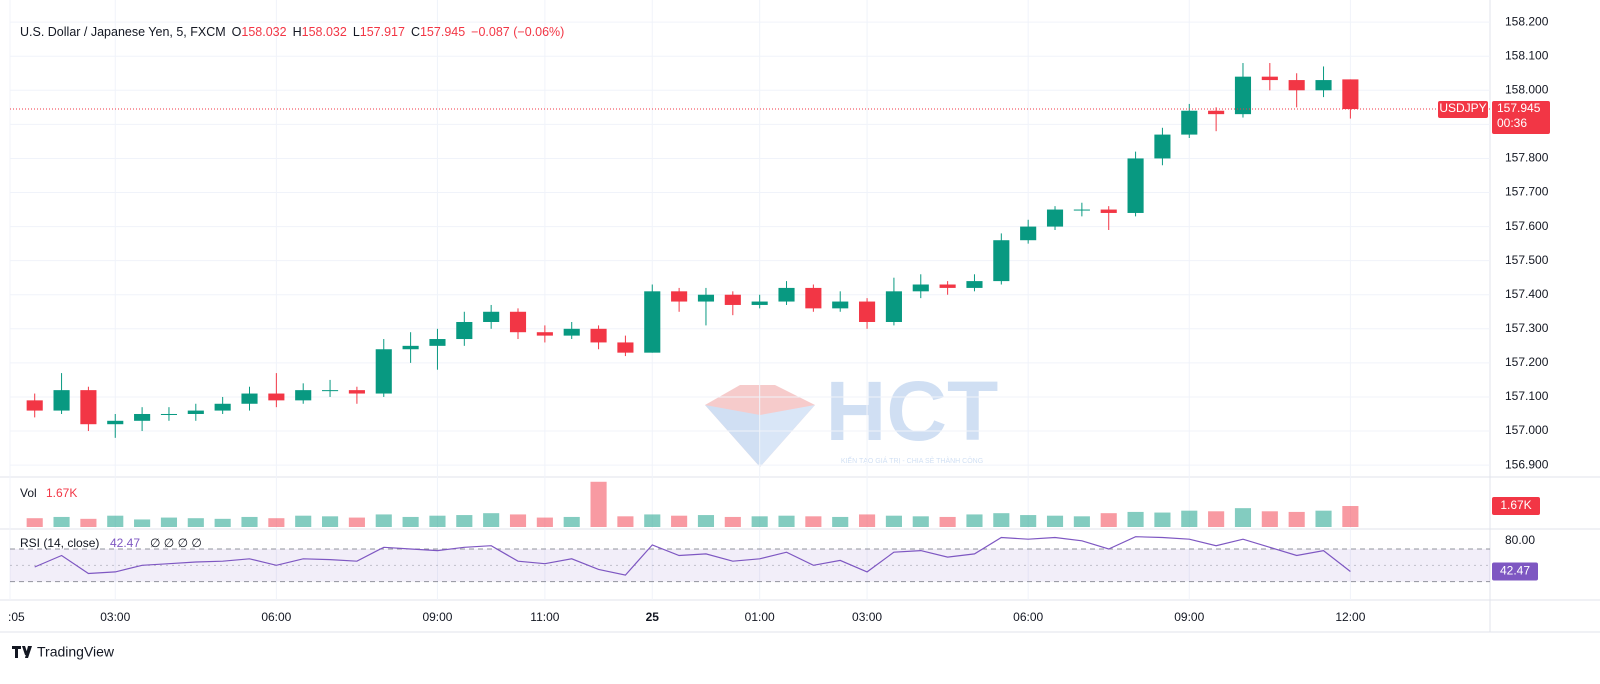  What do you see at coordinates (125, 543) in the screenshot?
I see `rsi-value: 42.47` at bounding box center [125, 543].